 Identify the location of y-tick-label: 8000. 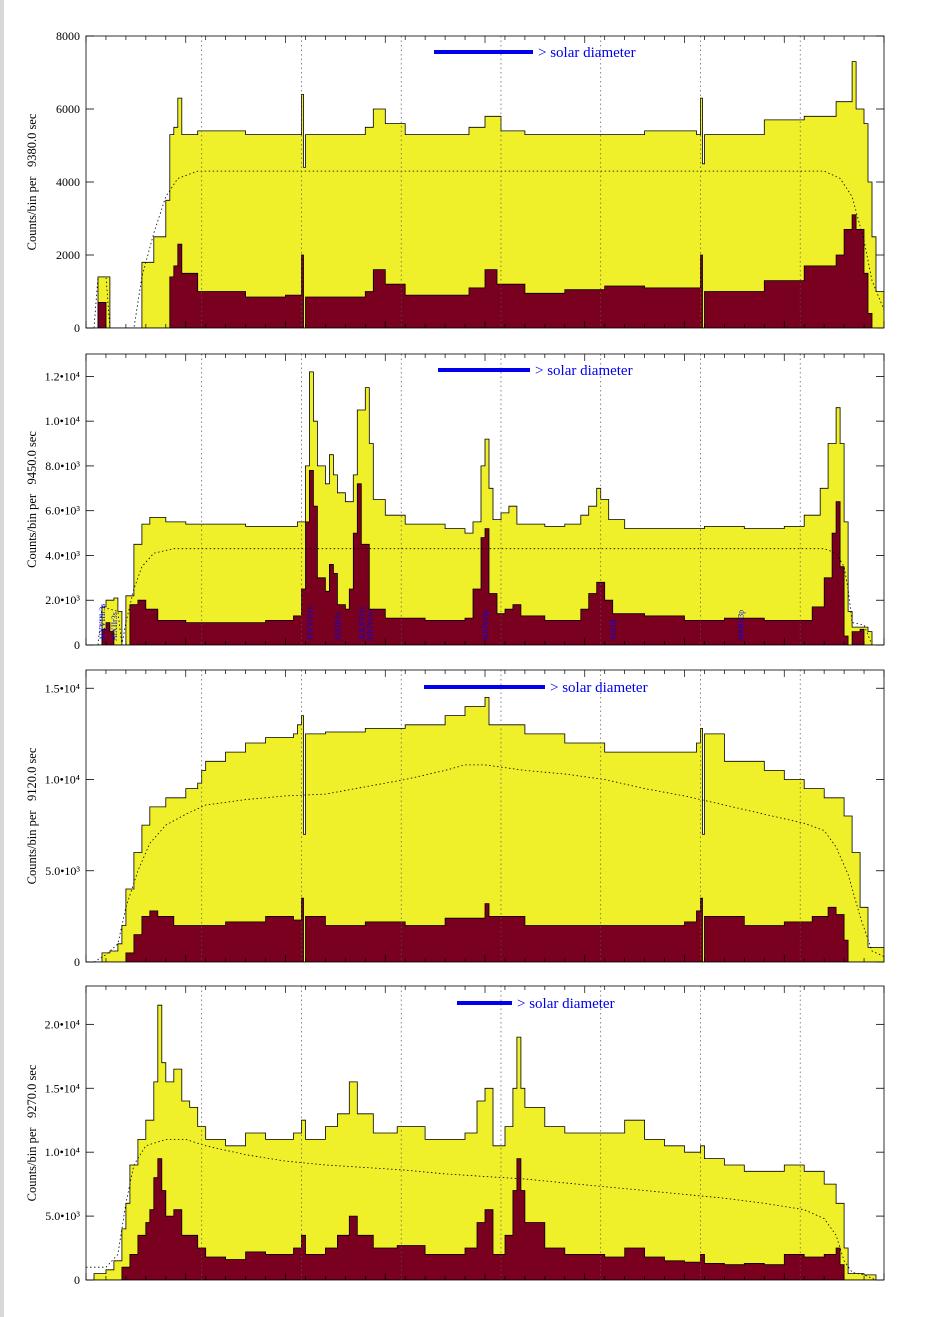
(68, 36).